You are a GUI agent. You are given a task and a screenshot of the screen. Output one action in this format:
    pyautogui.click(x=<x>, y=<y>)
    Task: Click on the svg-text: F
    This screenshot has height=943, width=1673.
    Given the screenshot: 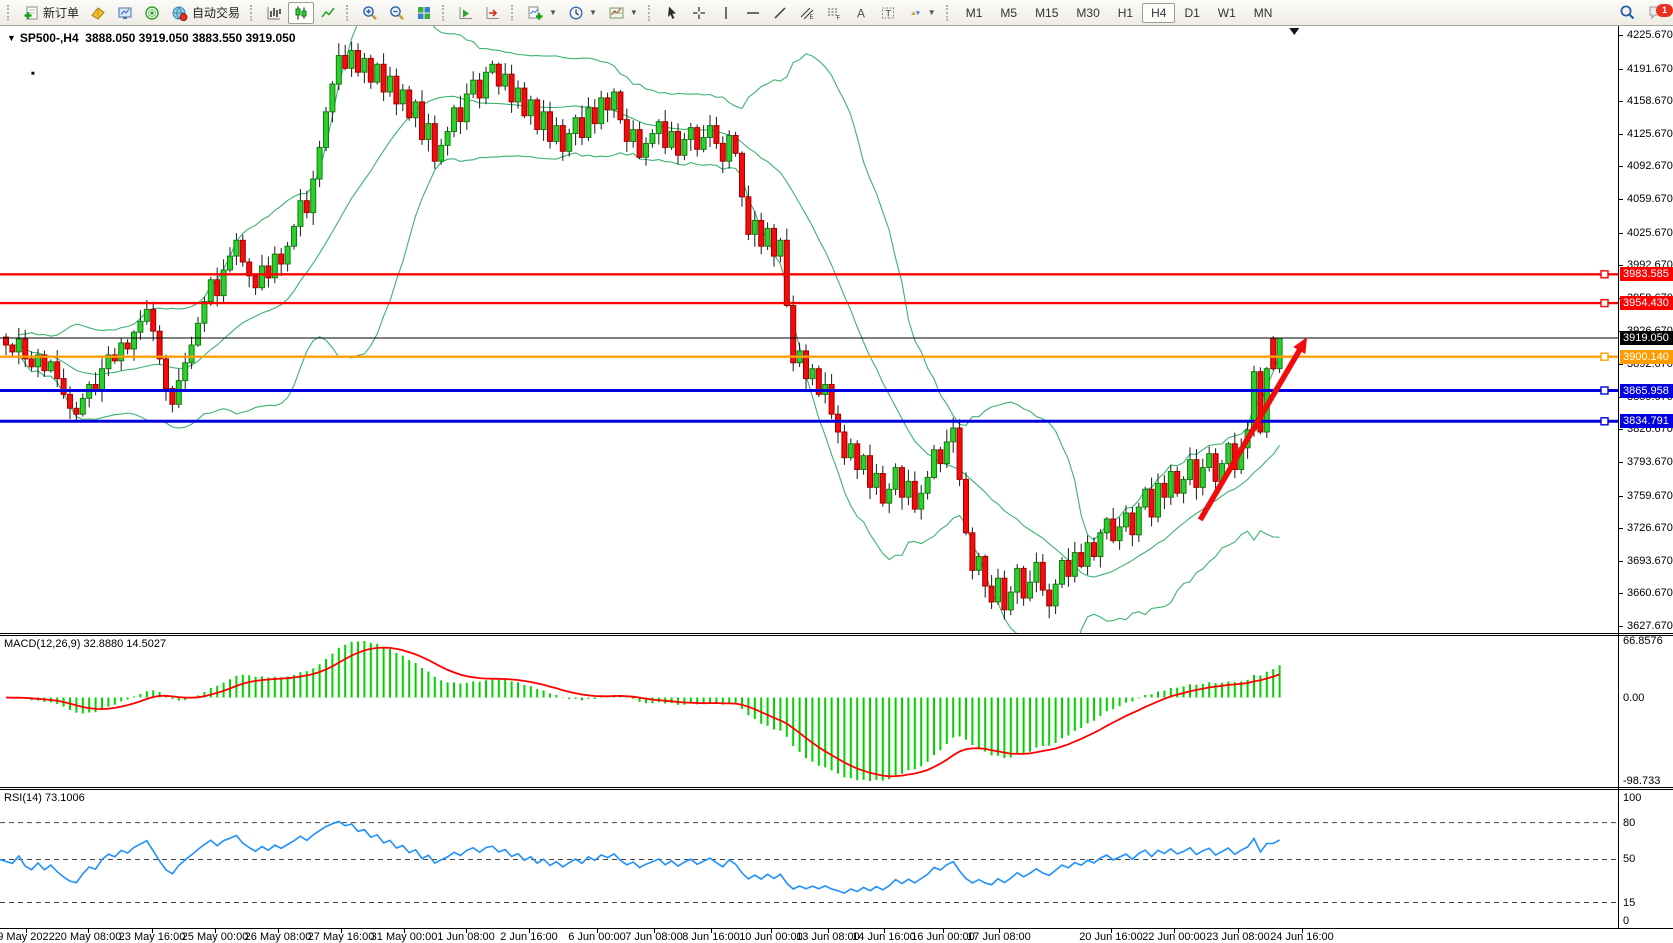 What is the action you would take?
    pyautogui.click(x=838, y=18)
    